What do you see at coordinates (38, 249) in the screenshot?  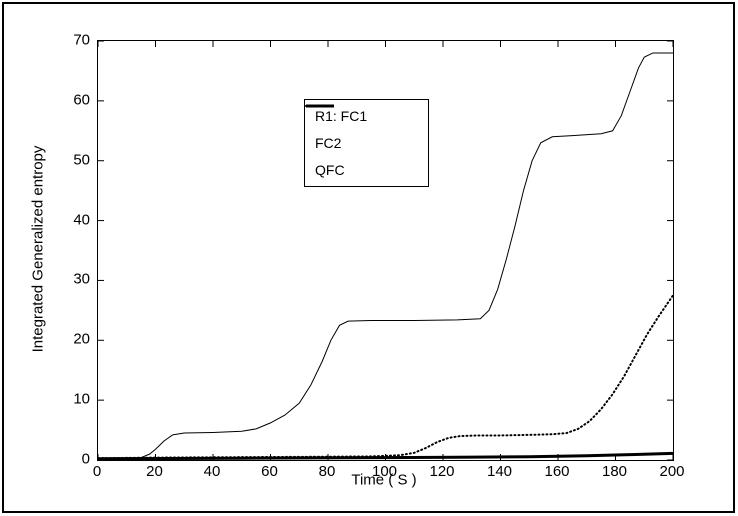 I see `y-axis-label: Integrated Generalized entropy` at bounding box center [38, 249].